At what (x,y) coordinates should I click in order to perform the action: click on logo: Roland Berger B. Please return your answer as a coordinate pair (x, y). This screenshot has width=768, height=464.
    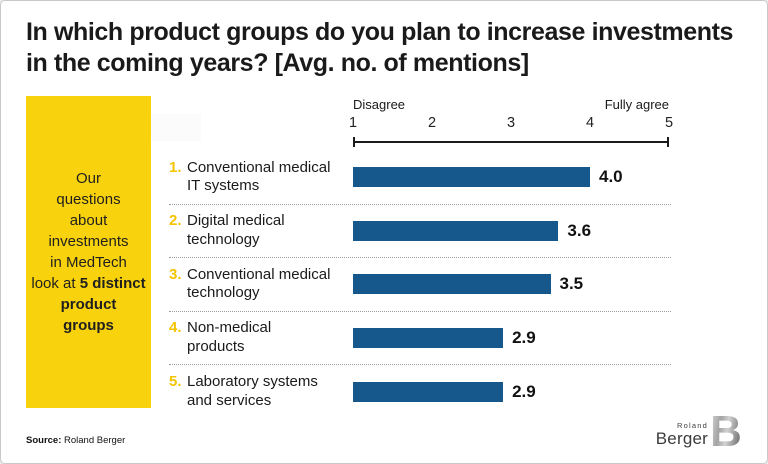
    Looking at the image, I should click on (698, 429).